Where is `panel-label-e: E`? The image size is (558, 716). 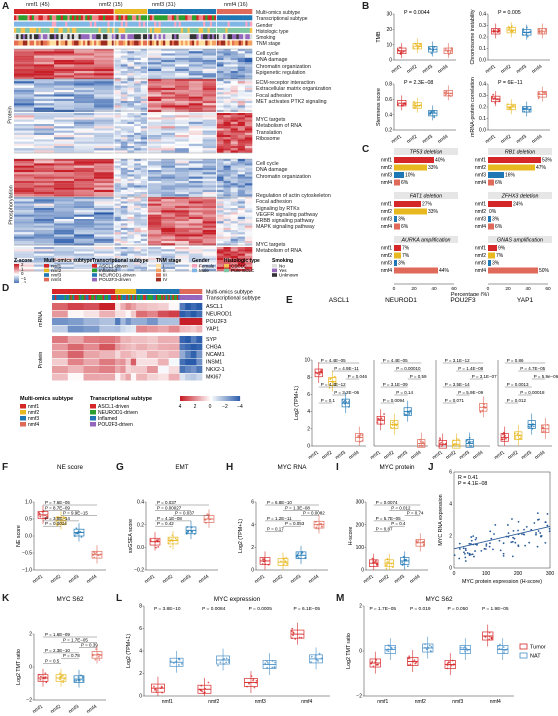
panel-label-e: E is located at coordinates (289, 300).